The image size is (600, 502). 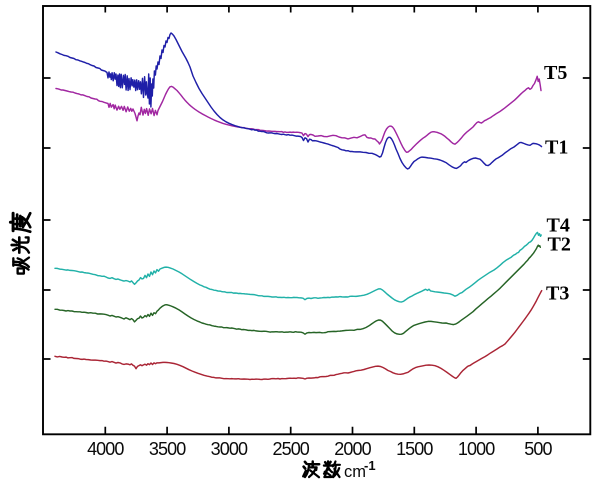 What do you see at coordinates (476, 449) in the screenshot?
I see `svg-text: 1000` at bounding box center [476, 449].